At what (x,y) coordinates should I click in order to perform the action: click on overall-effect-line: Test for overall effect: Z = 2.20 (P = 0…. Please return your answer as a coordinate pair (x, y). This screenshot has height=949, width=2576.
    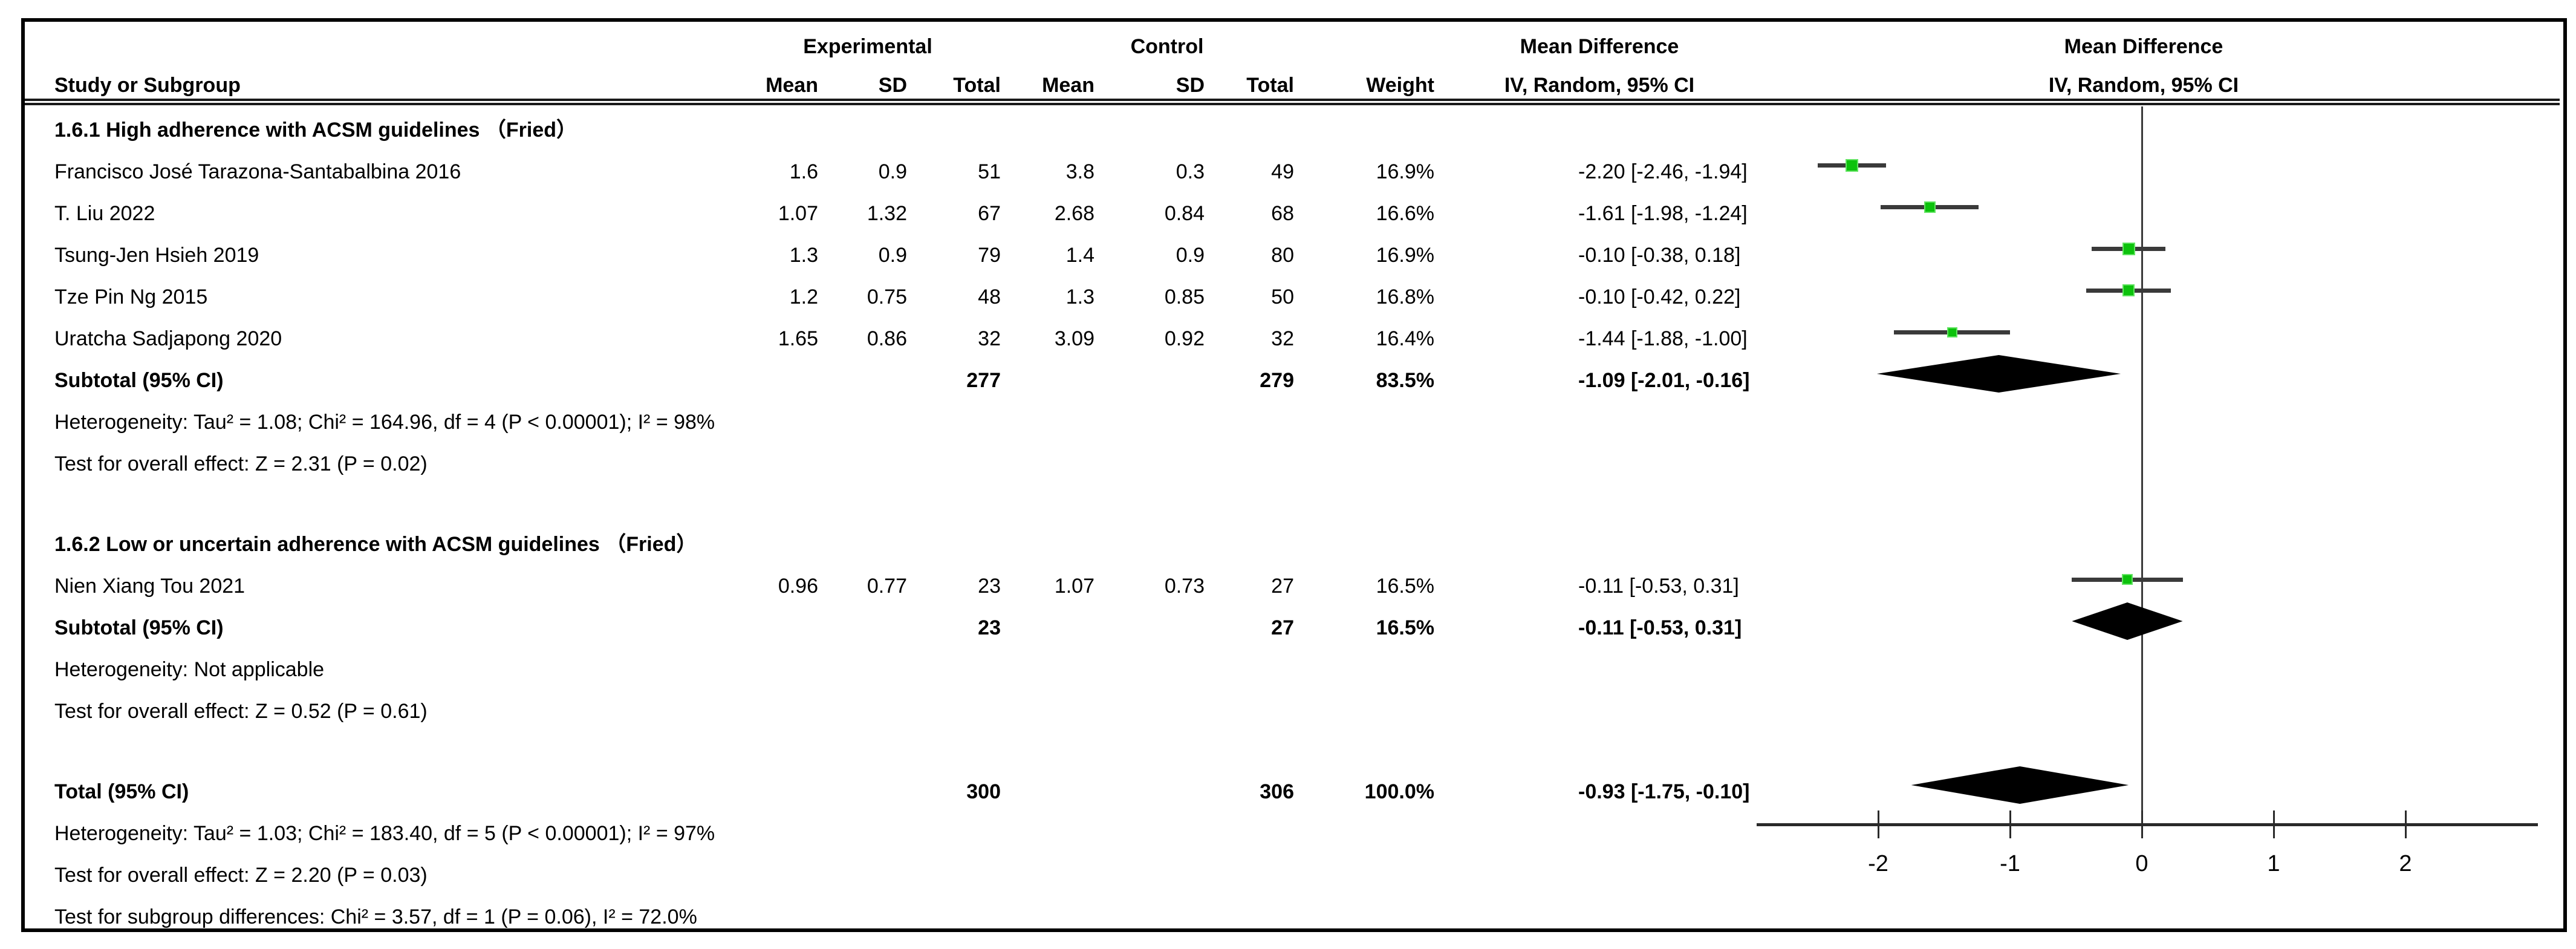
    Looking at the image, I should click on (1288, 875).